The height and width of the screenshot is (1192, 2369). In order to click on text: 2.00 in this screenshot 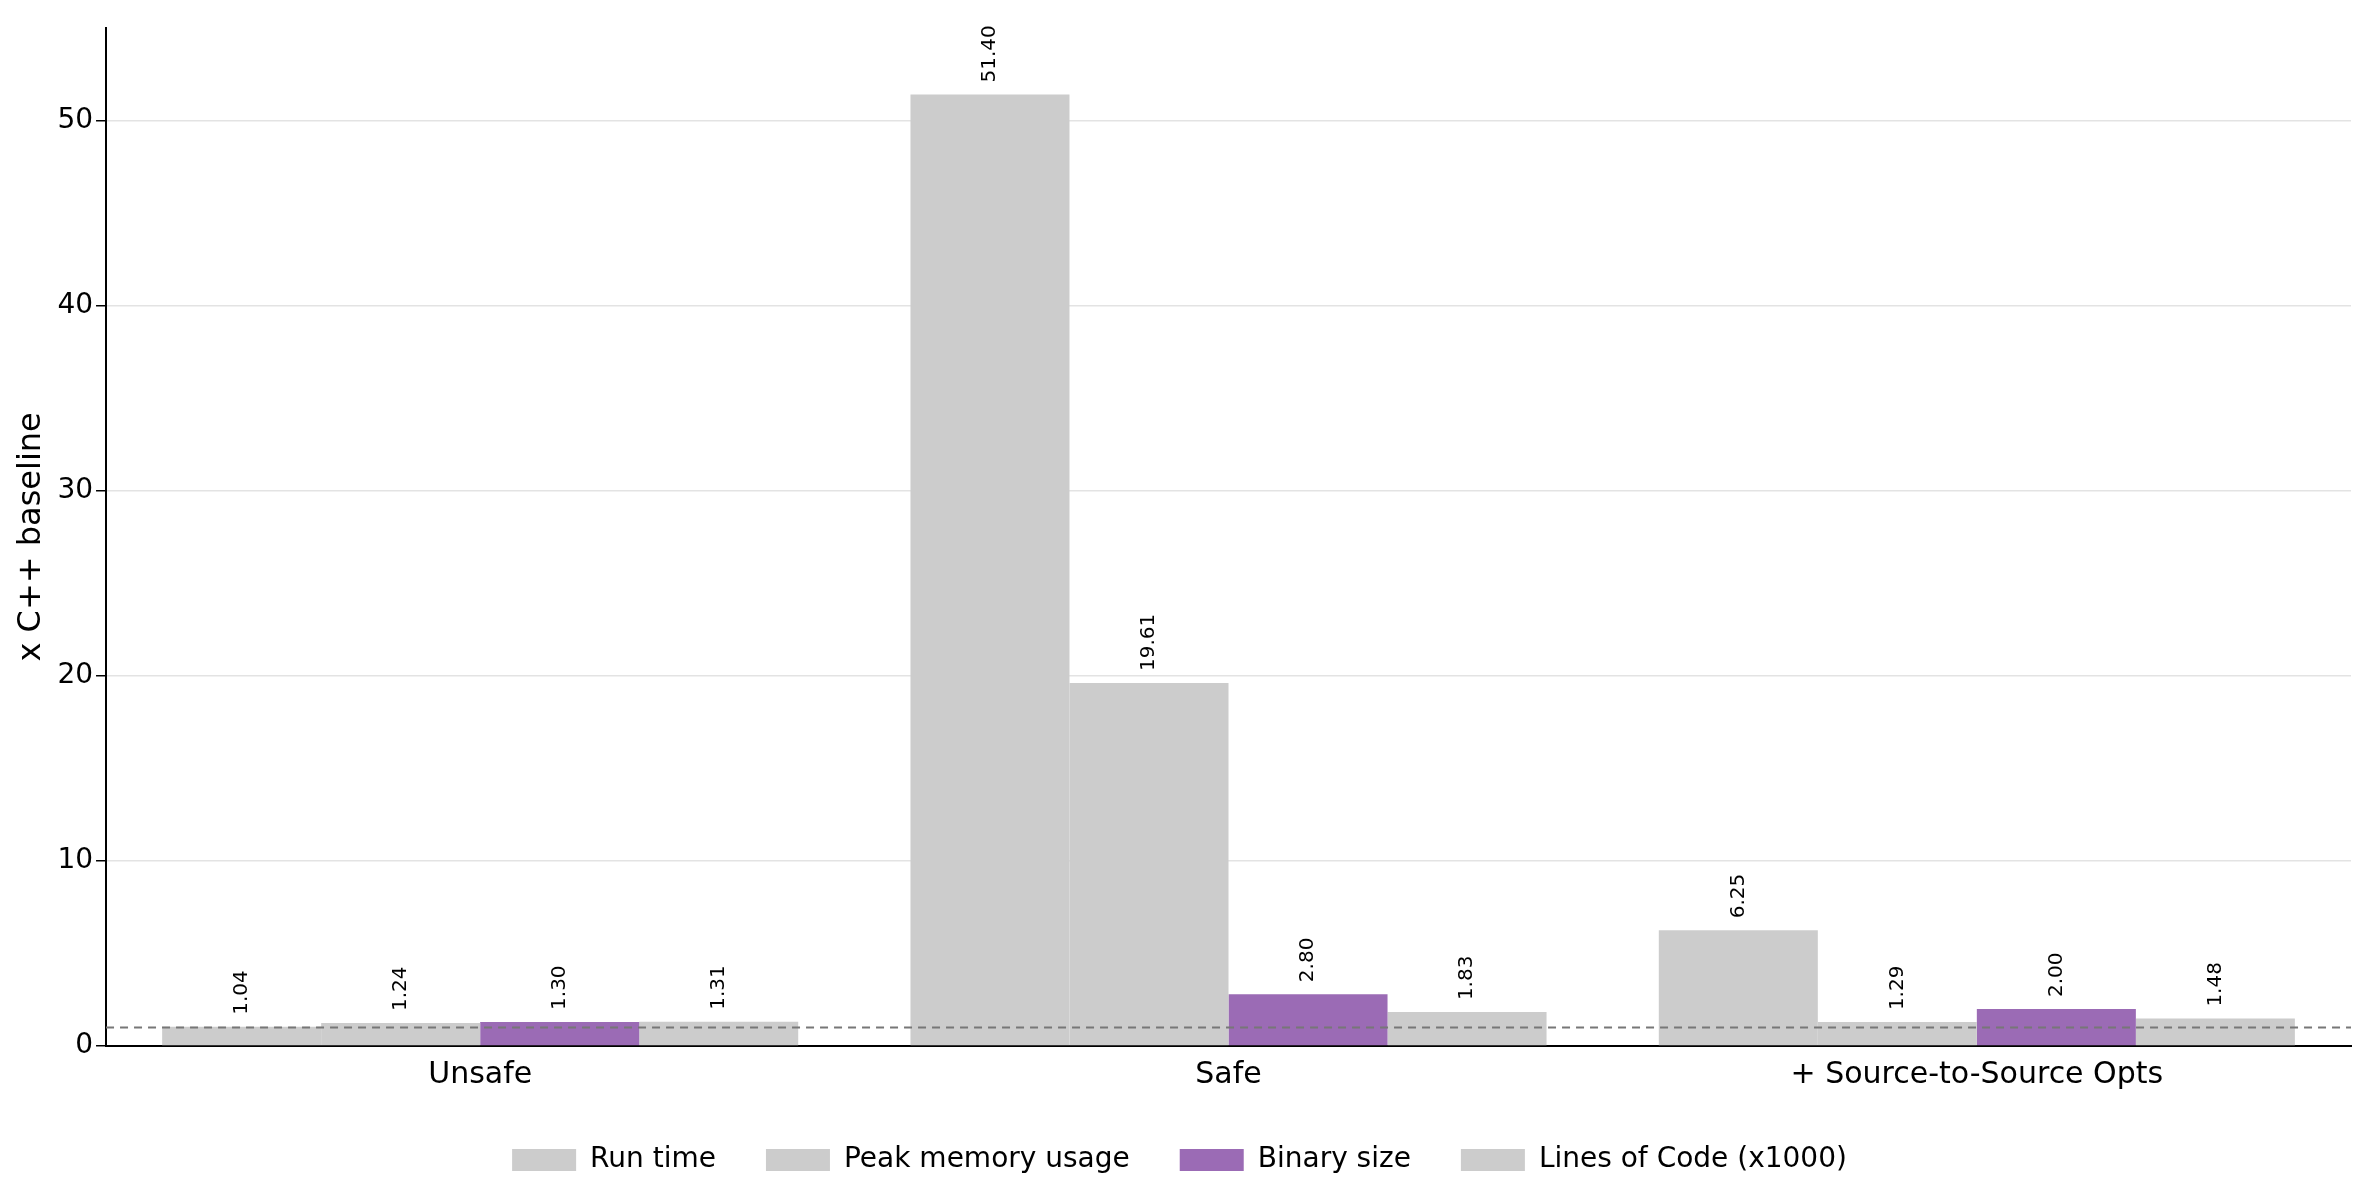, I will do `click(2054, 974)`.